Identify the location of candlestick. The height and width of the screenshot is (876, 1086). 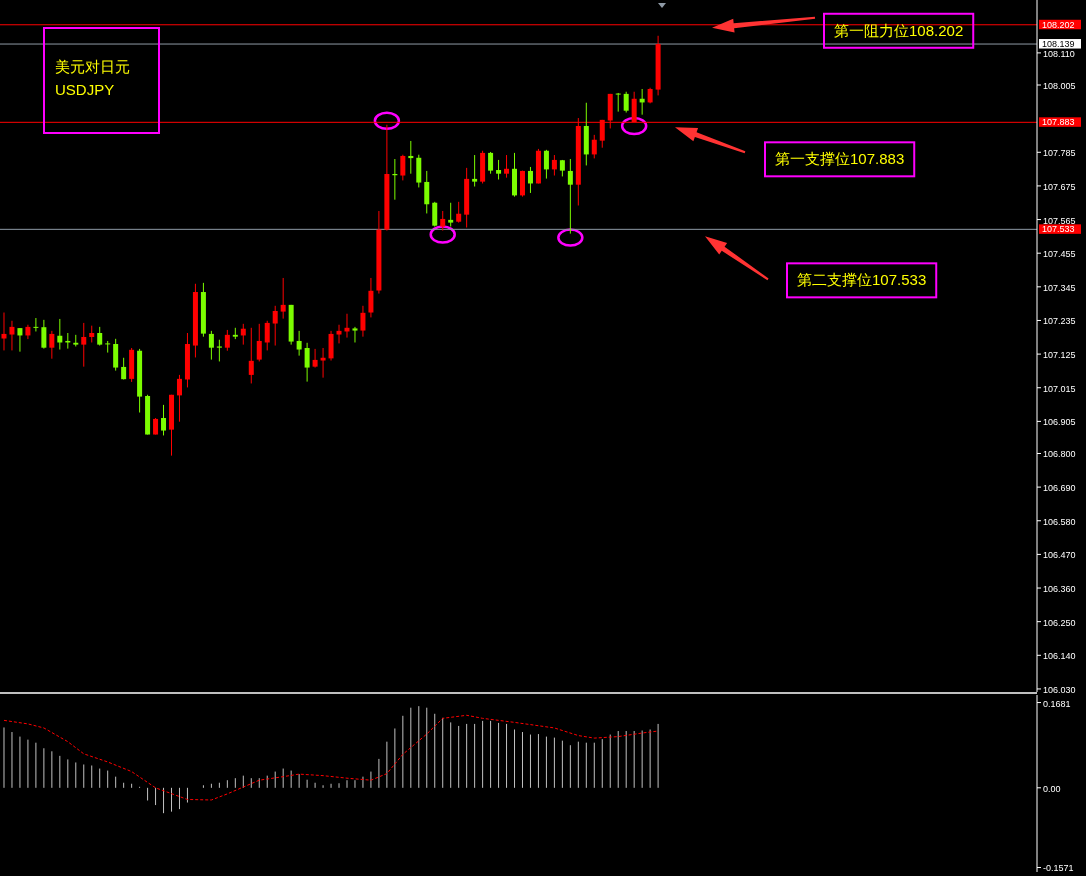
(219, 350).